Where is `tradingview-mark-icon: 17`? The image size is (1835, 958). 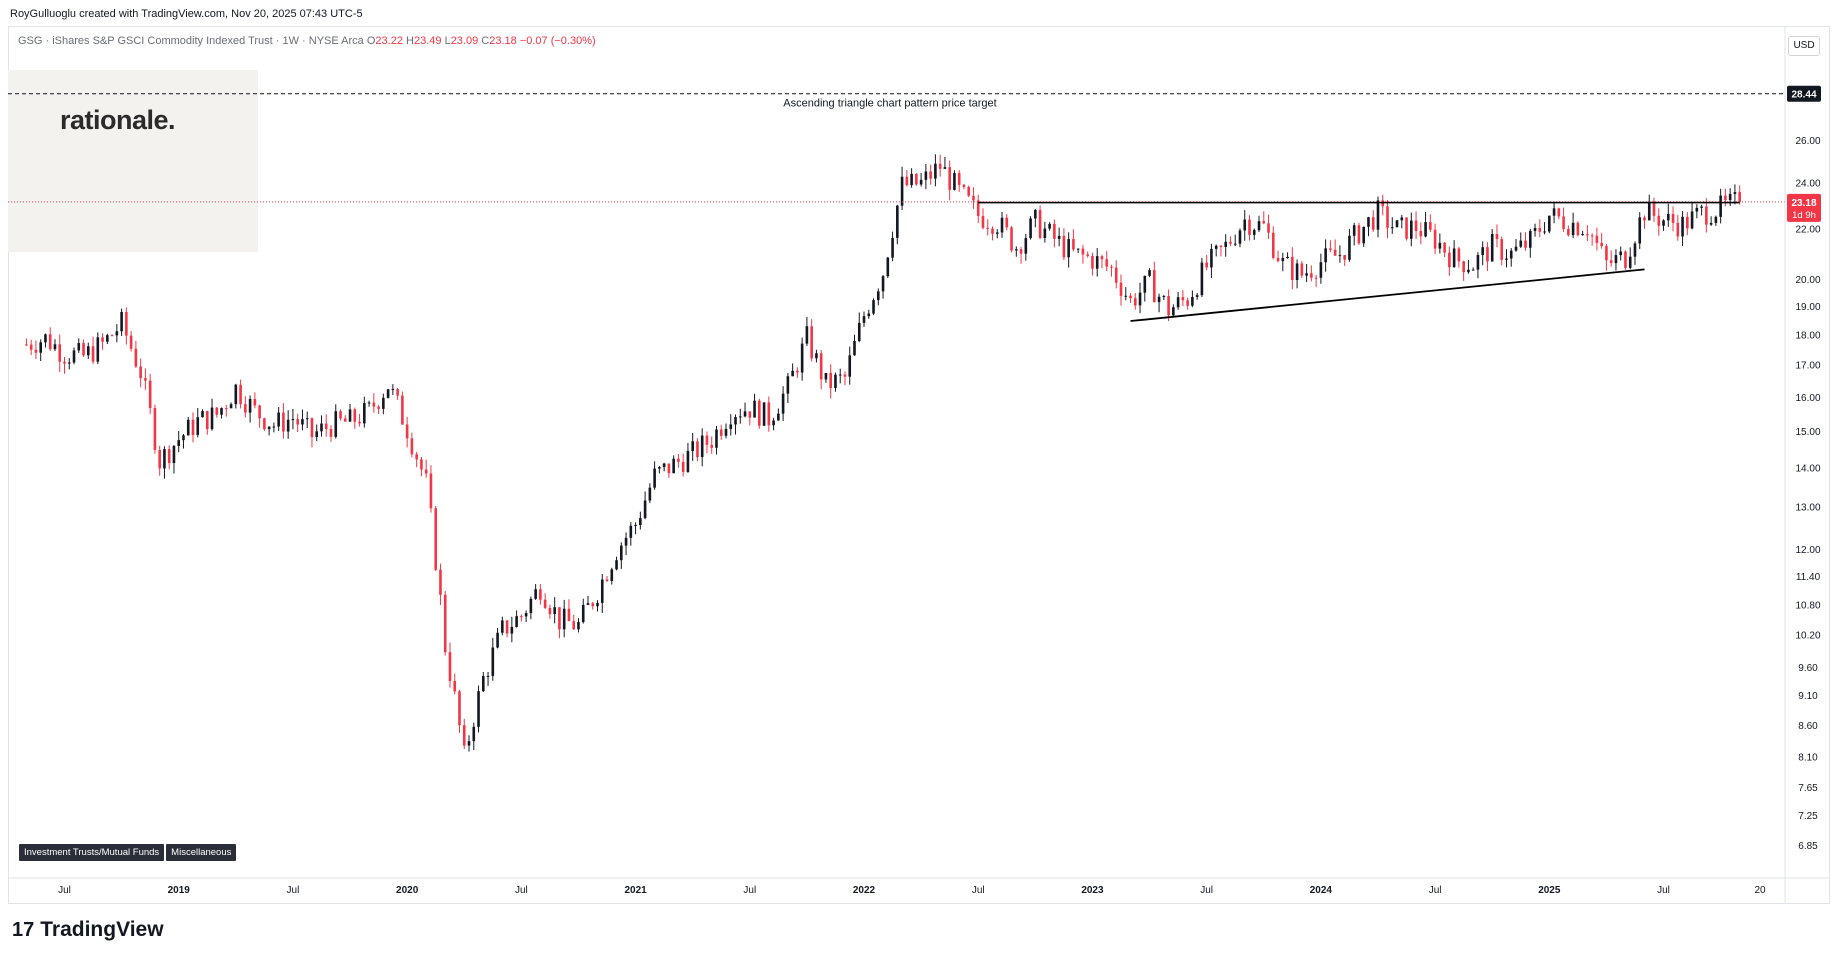
tradingview-mark-icon: 17 is located at coordinates (23, 929).